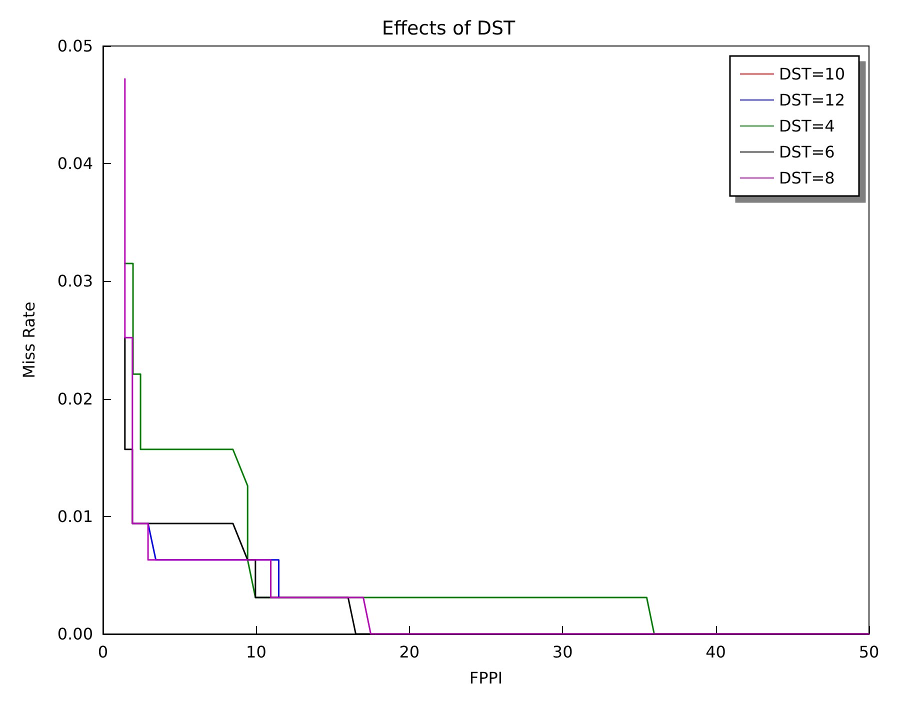  What do you see at coordinates (75, 634) in the screenshot?
I see `y-tick-label: 0.00` at bounding box center [75, 634].